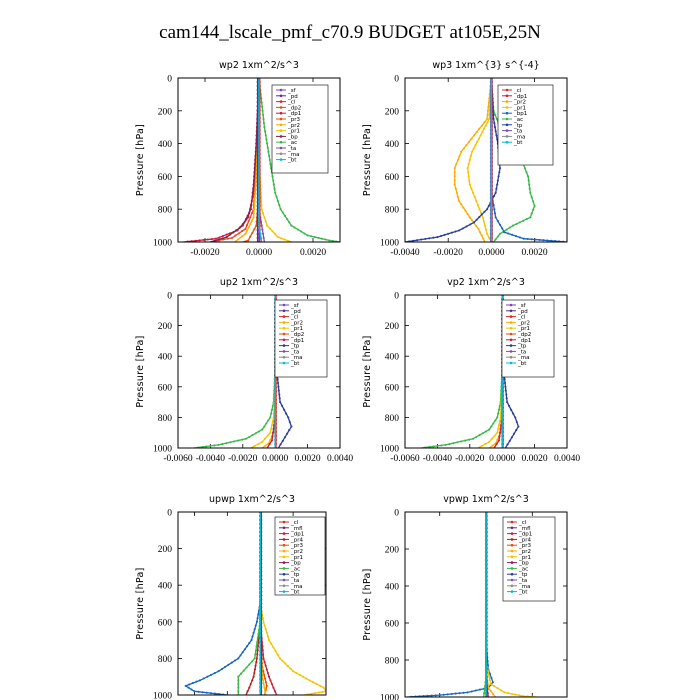 The height and width of the screenshot is (700, 700). Describe the element at coordinates (254, 229) in the screenshot. I see `series-marker-pr3` at that location.